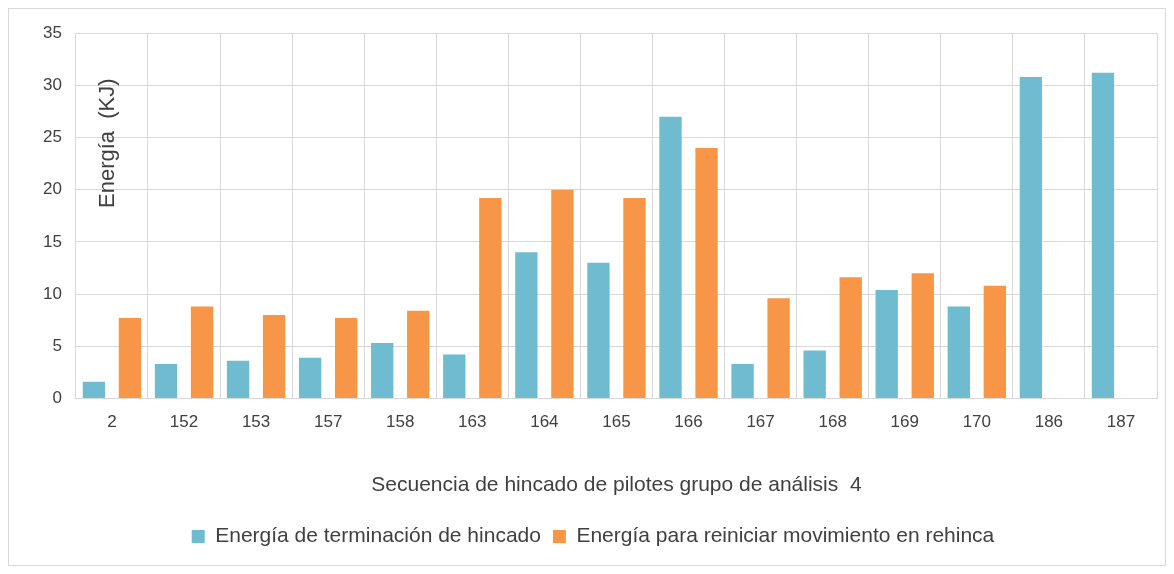 The height and width of the screenshot is (574, 1174). Describe the element at coordinates (57, 345) in the screenshot. I see `y-tick-label: 5` at that location.